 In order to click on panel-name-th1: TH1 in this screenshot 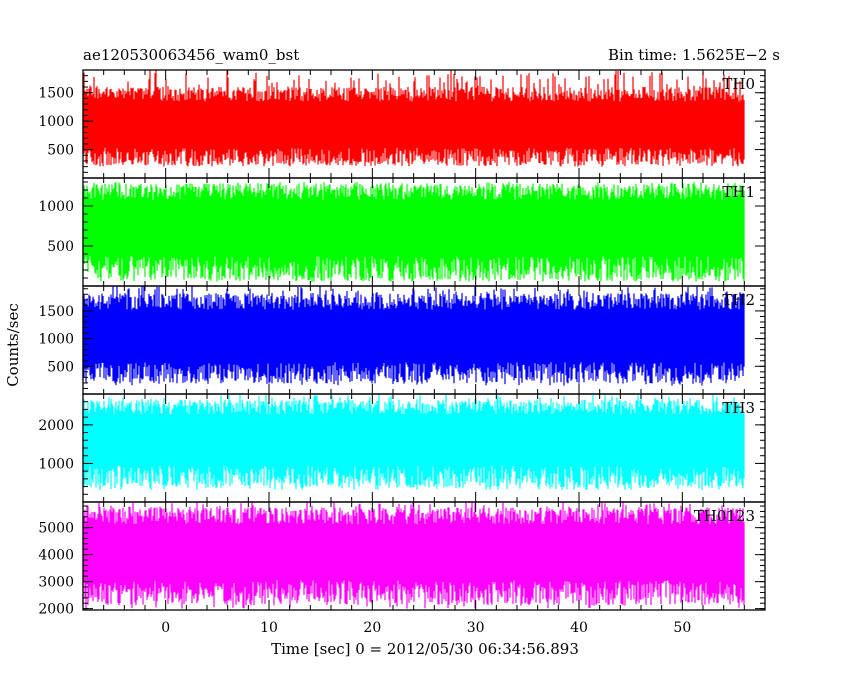, I will do `click(738, 192)`.